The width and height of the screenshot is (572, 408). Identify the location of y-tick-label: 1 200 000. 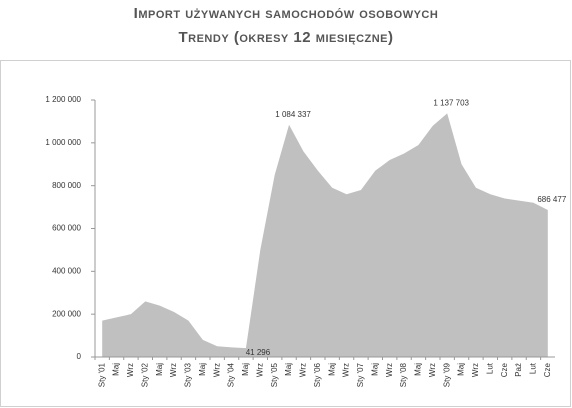
(63, 99).